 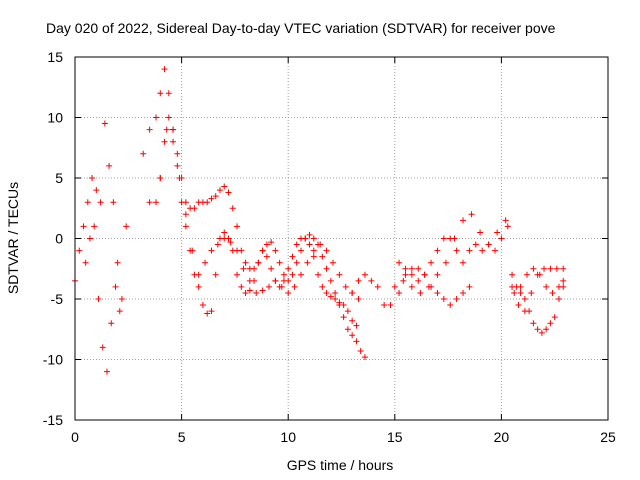 I want to click on y-axis-title: SDTVAR / TECUs, so click(x=13, y=238).